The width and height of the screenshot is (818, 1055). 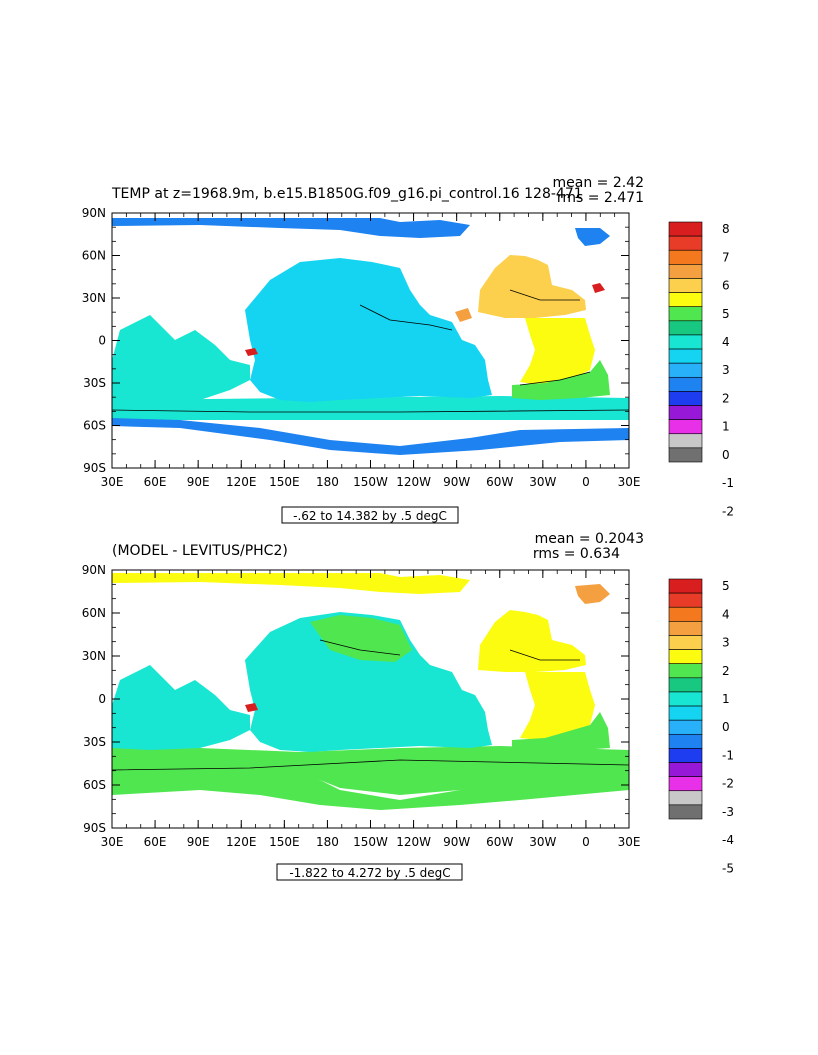 I want to click on panel-2-arctic-strip, so click(x=291, y=583).